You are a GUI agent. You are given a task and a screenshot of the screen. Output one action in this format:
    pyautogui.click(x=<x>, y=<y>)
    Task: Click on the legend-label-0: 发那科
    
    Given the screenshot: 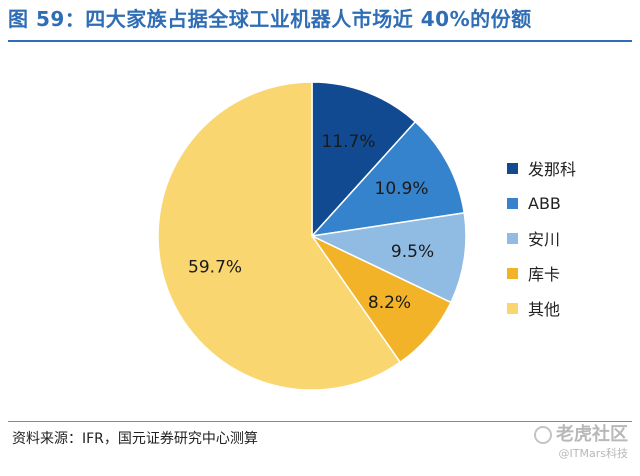 What is the action you would take?
    pyautogui.click(x=552, y=169)
    